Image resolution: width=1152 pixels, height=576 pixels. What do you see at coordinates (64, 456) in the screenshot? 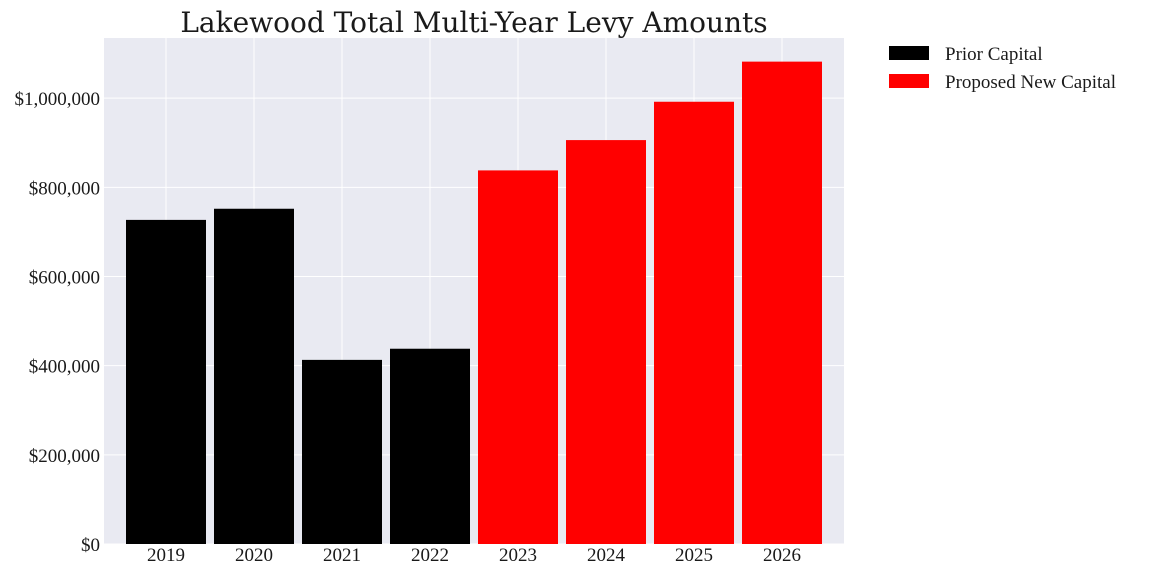
I see `y-tick-label: $200,000` at bounding box center [64, 456].